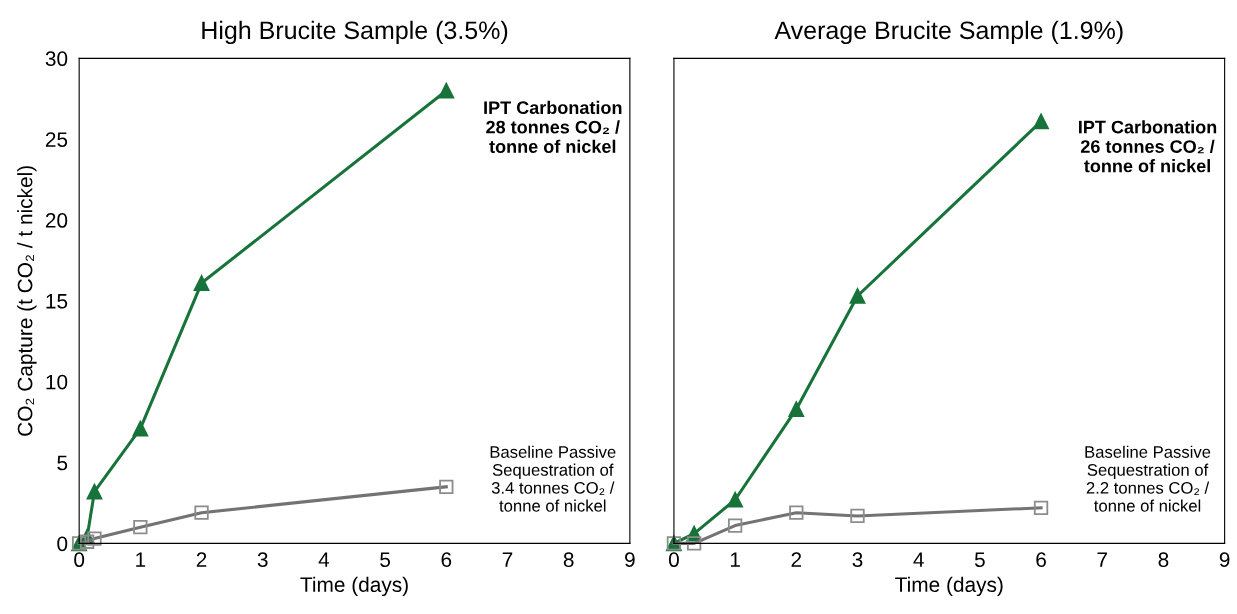  I want to click on y-tick-label: 30, so click(56, 59).